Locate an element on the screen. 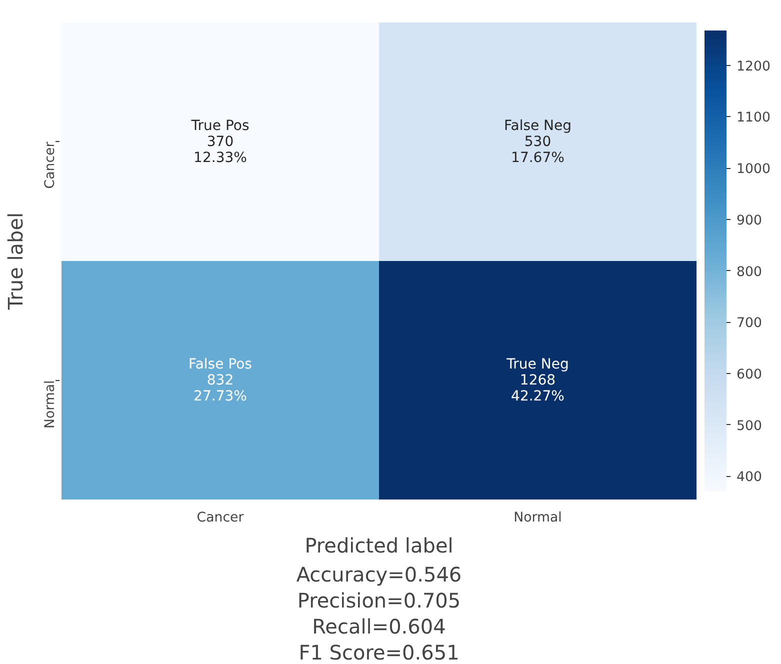 The image size is (781, 664). text: Accuracy=0.546 is located at coordinates (379, 574).